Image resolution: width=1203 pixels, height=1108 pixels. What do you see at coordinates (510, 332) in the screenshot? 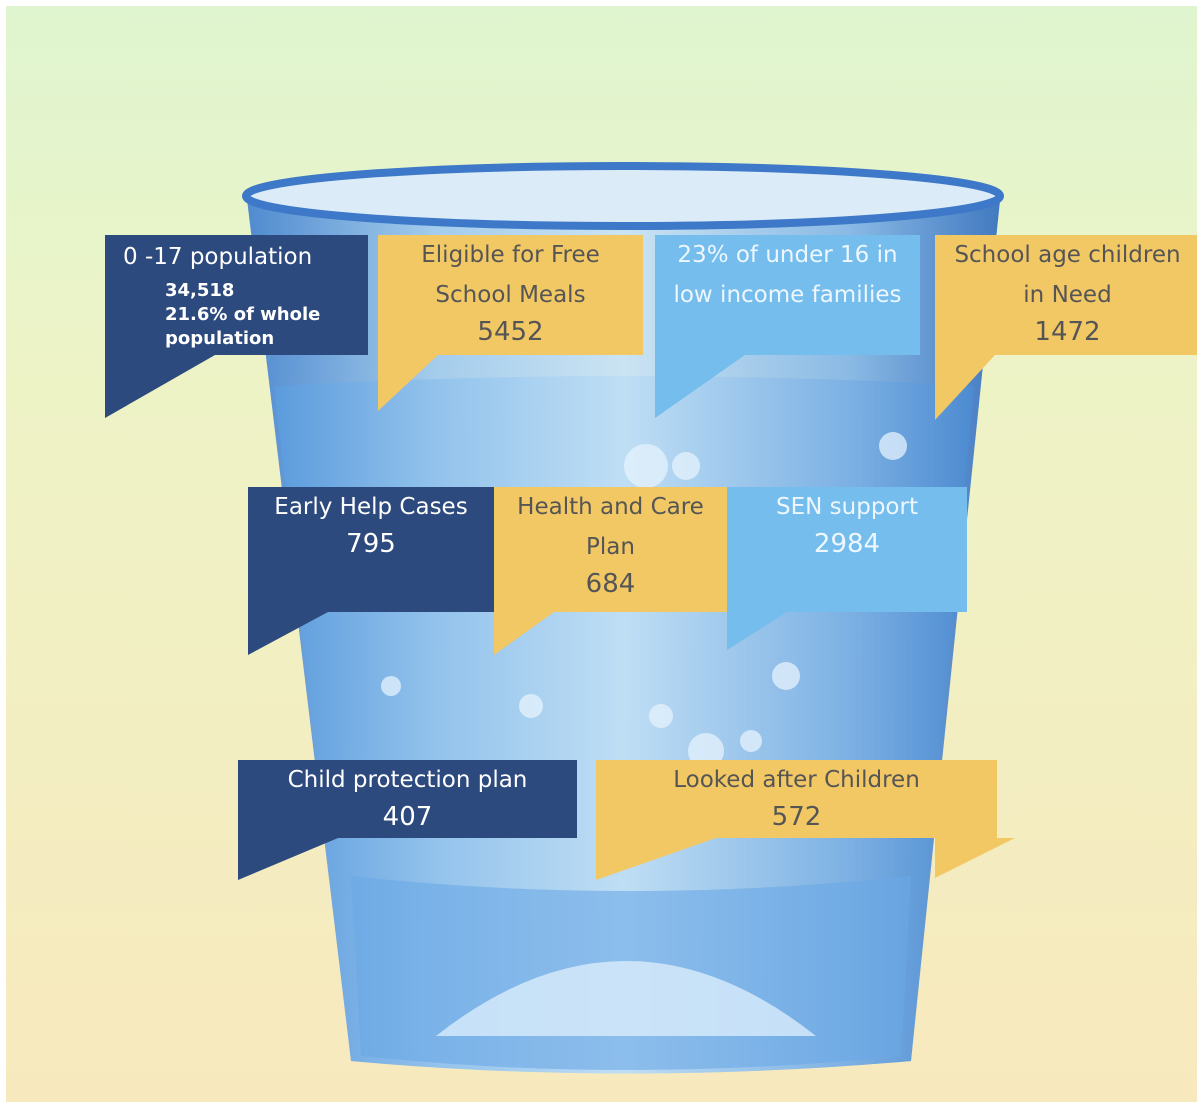
I see `callout-value: 5452` at bounding box center [510, 332].